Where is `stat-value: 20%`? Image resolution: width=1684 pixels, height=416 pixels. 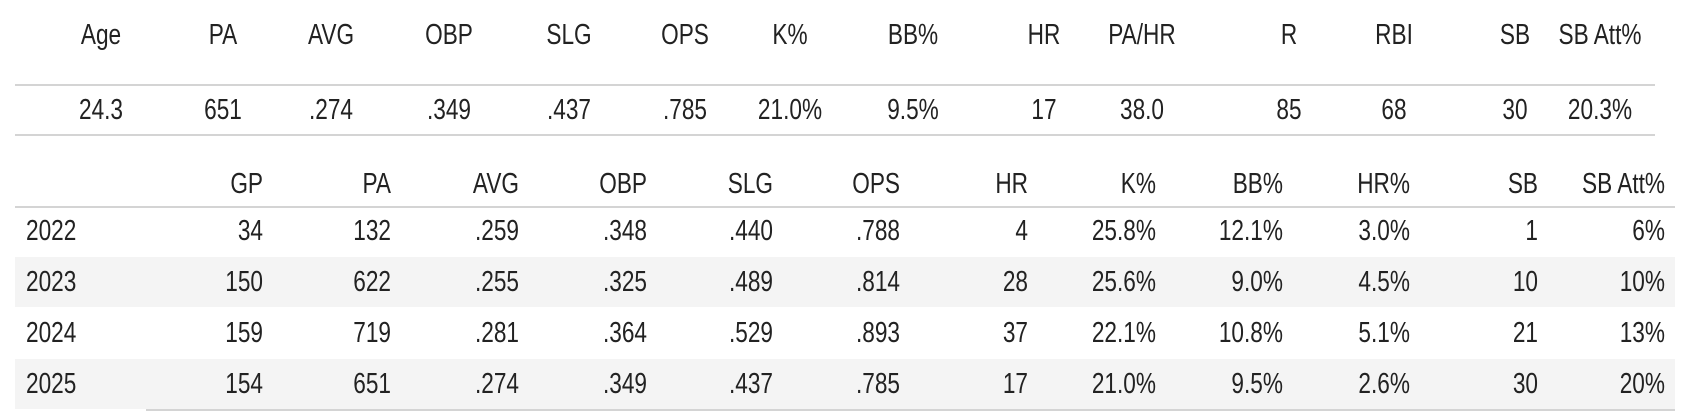
stat-value: 20% is located at coordinates (1642, 384).